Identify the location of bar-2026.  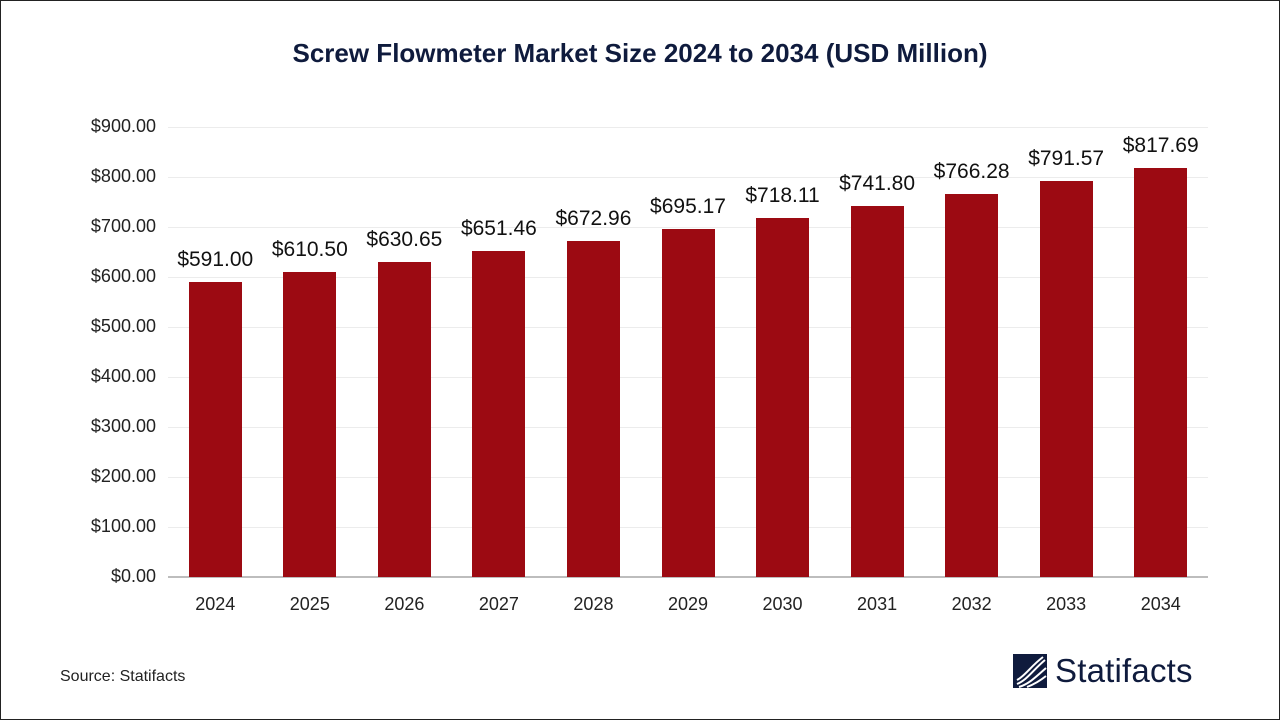
(404, 419).